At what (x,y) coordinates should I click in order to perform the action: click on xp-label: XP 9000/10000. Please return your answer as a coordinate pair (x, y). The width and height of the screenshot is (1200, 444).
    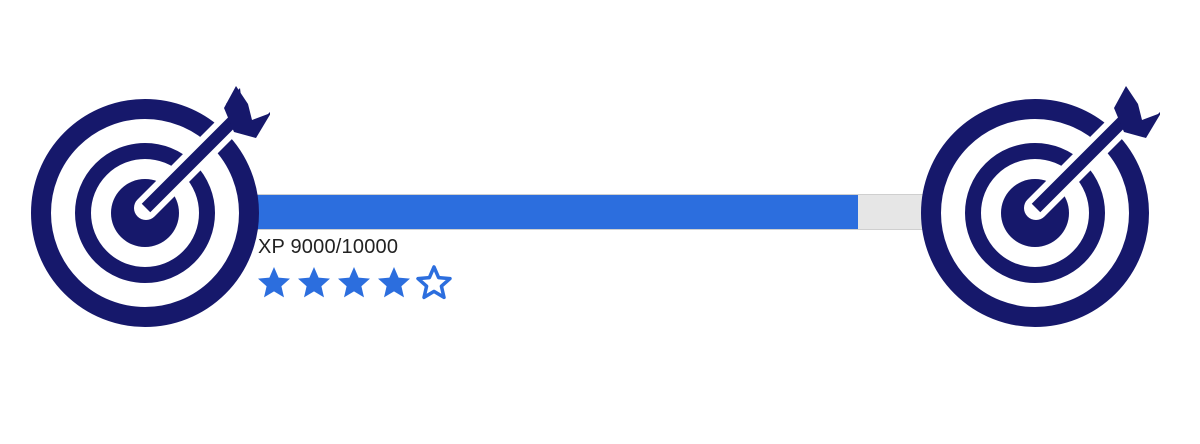
    Looking at the image, I should click on (328, 247).